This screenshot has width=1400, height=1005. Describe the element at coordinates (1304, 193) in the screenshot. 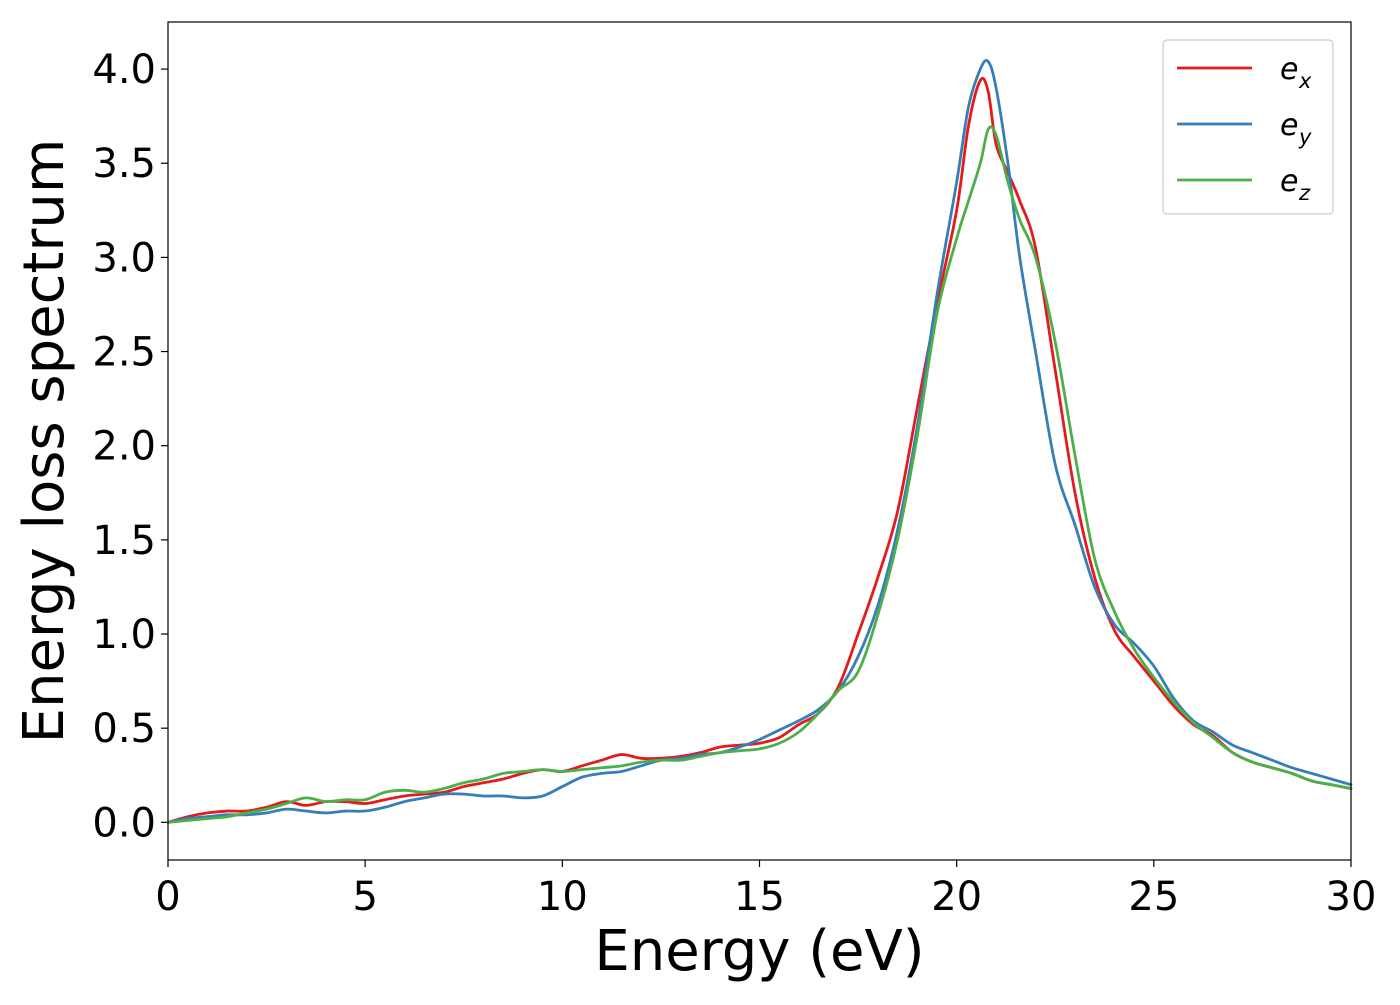

I see `legend-label-subscript: z` at that location.